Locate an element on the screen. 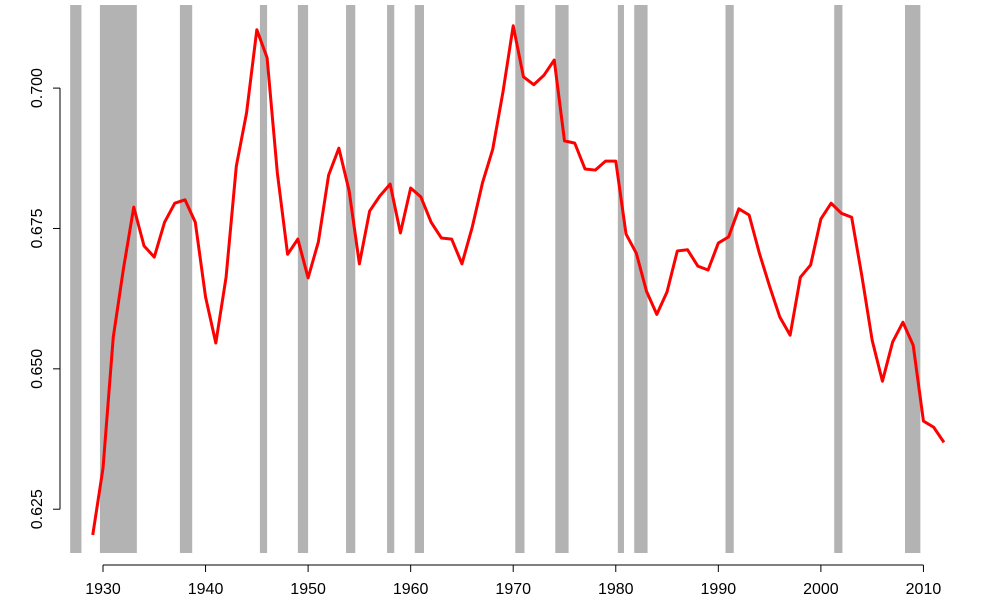 Image resolution: width=986 pixels, height=607 pixels. y-tick-label: 0.700 is located at coordinates (37, 88).